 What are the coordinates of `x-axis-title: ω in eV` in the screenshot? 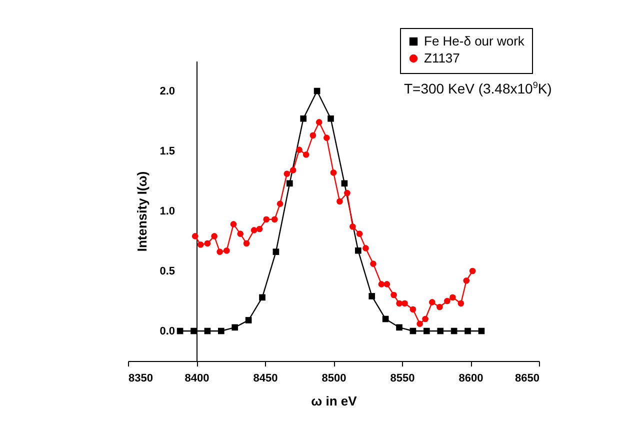 It's located at (334, 401).